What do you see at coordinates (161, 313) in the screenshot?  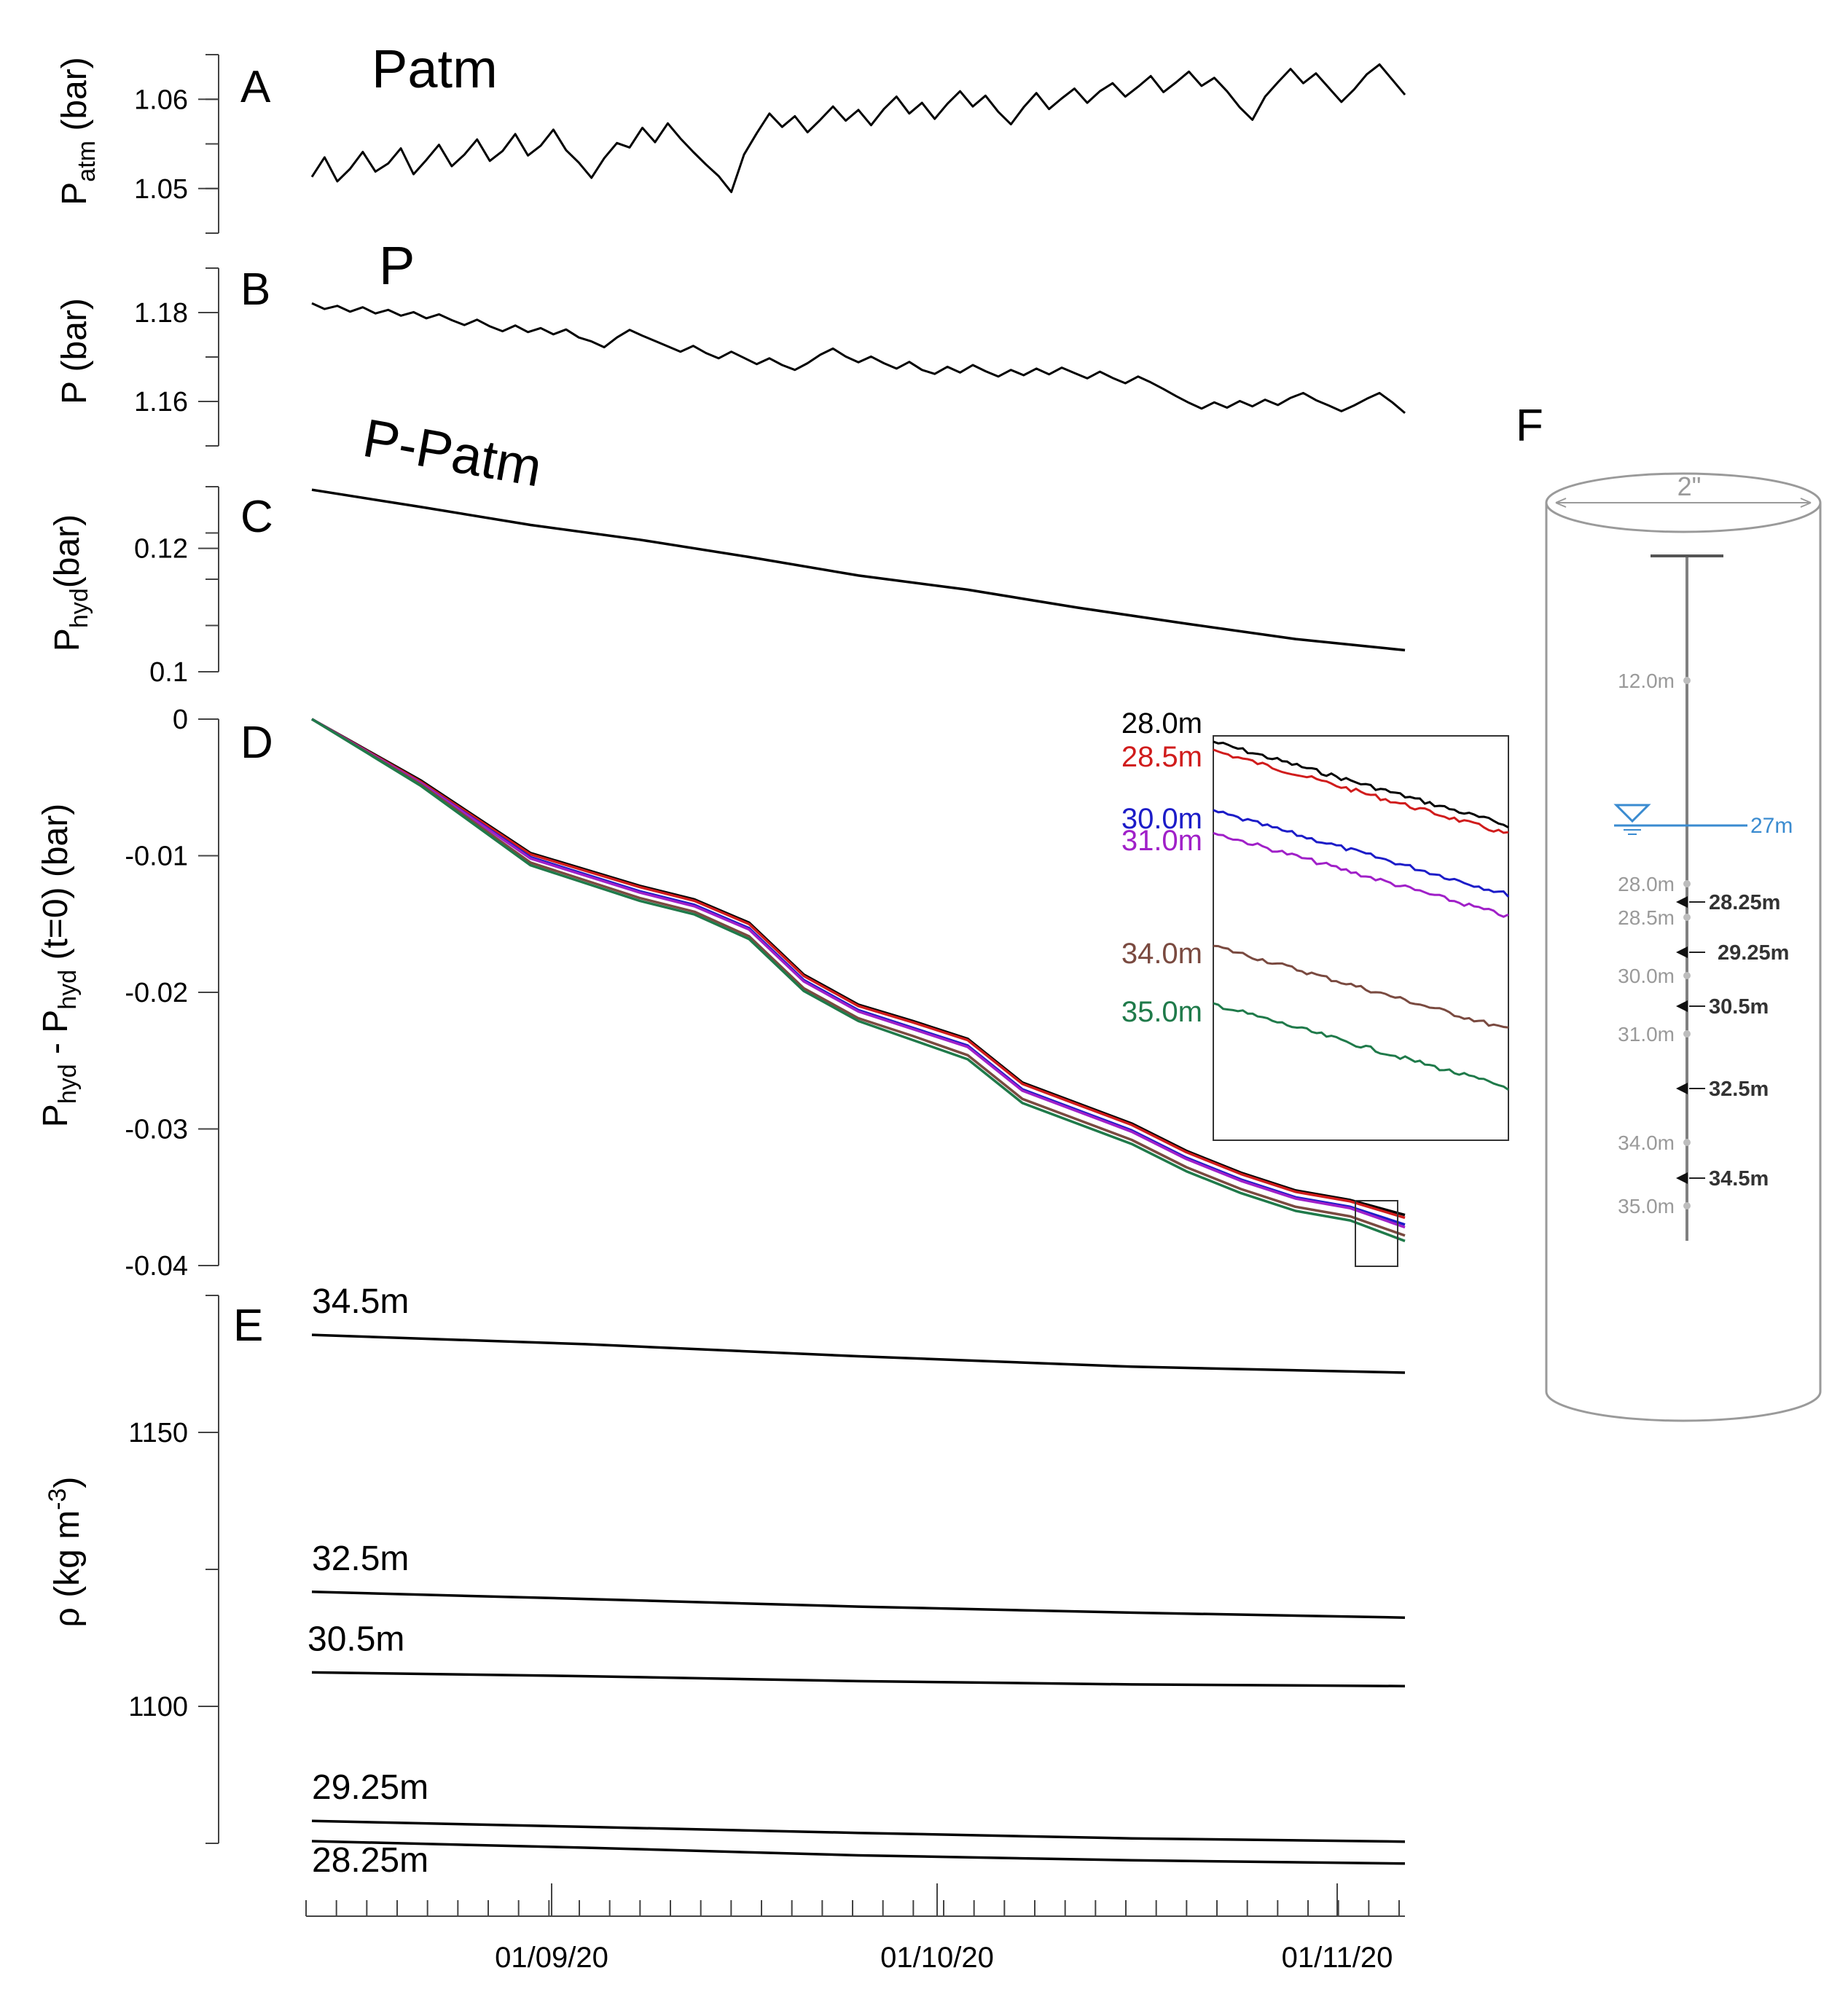 I see `y-tick-label: 1.18` at bounding box center [161, 313].